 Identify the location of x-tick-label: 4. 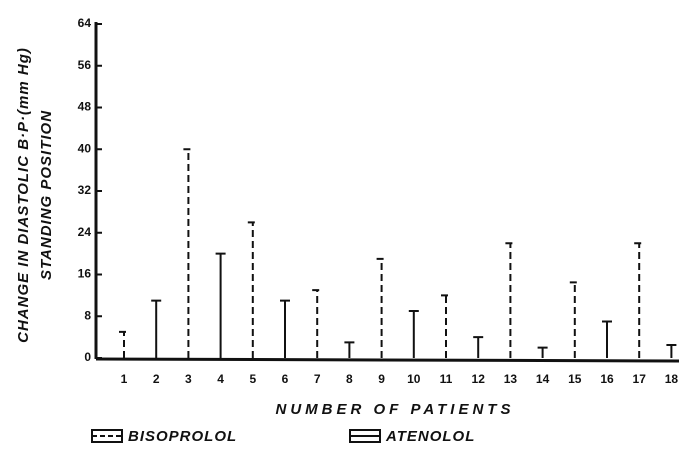
(220, 379).